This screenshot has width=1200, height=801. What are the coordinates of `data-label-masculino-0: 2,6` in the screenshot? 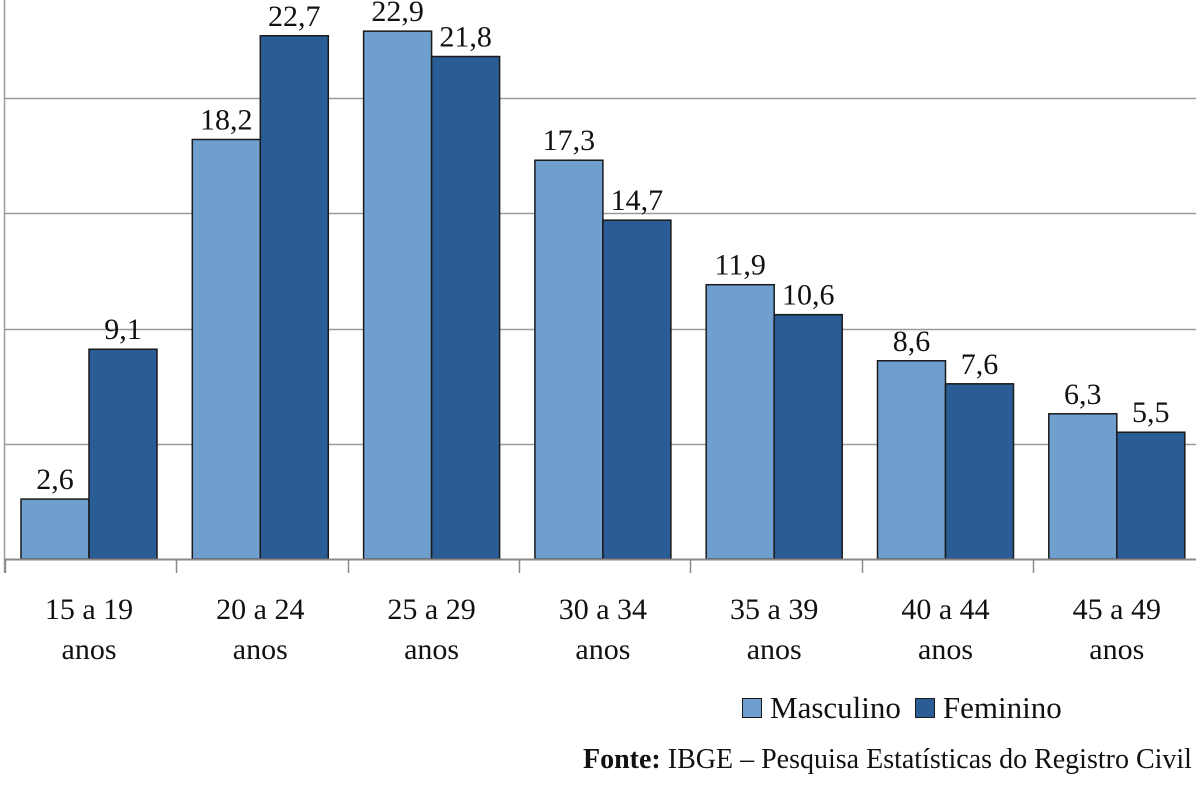 It's located at (55, 479).